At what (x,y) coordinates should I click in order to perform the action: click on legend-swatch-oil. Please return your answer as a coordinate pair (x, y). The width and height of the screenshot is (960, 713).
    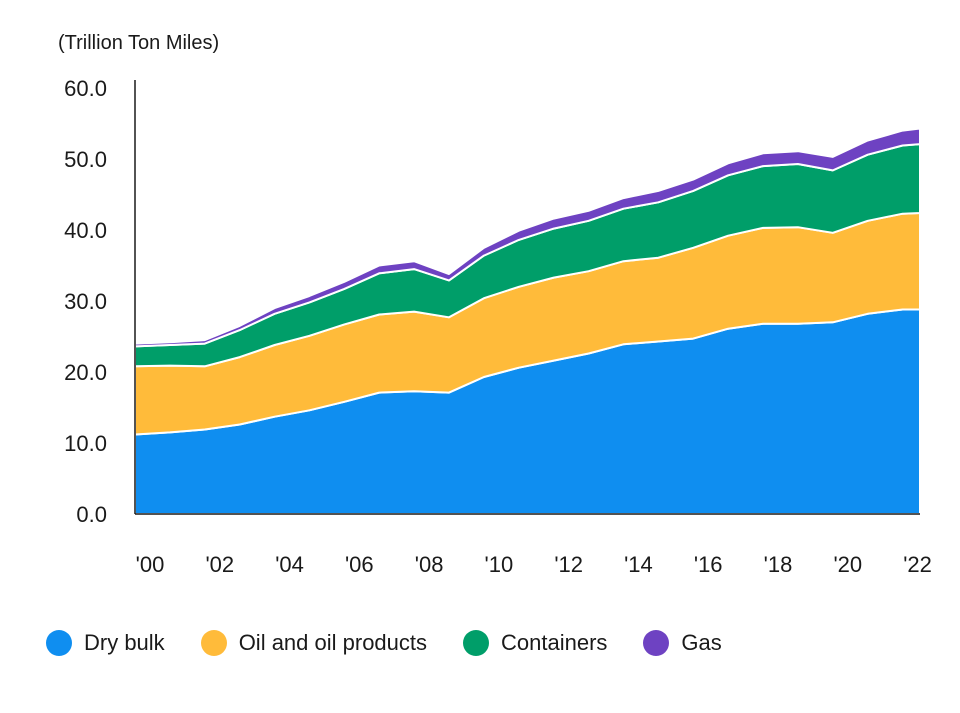
    Looking at the image, I should click on (213, 643).